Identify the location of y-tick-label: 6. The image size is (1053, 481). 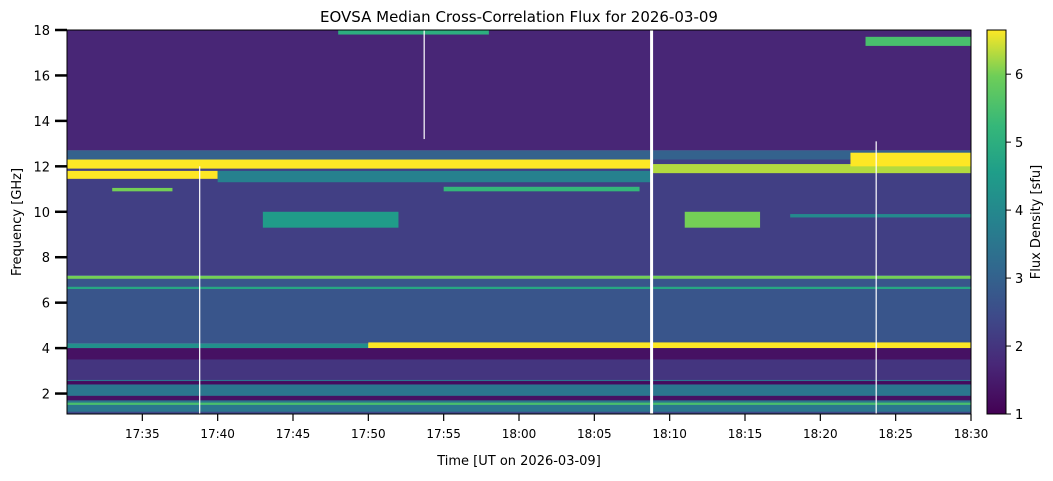
(46, 304).